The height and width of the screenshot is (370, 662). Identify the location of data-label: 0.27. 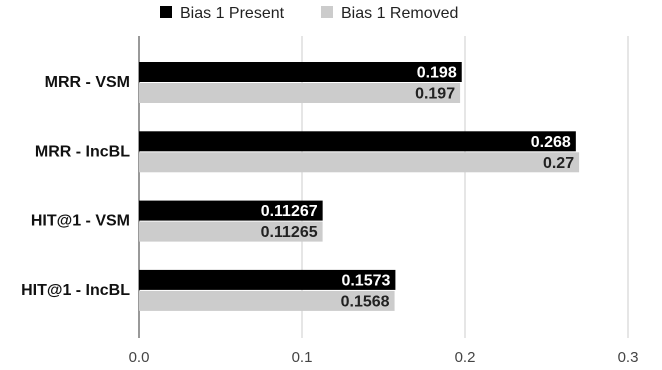
(558, 163).